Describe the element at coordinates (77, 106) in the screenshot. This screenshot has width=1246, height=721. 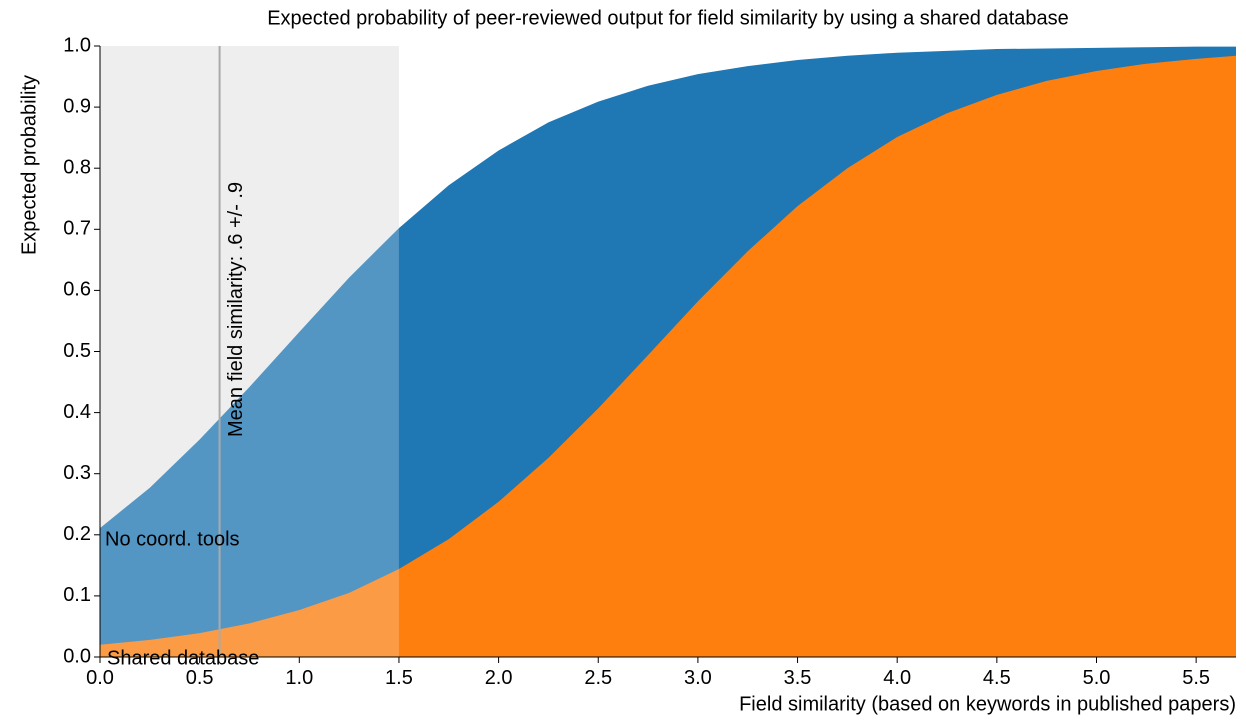
I see `y-tick-label: 0.9` at that location.